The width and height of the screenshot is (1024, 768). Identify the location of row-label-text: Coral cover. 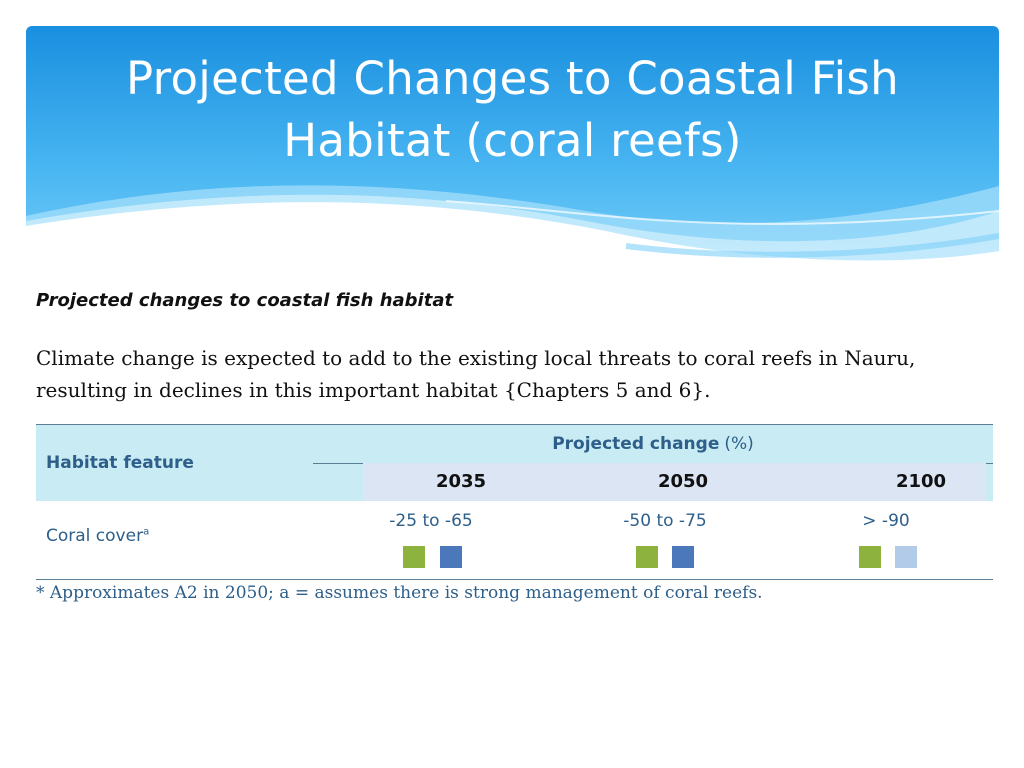
(95, 536).